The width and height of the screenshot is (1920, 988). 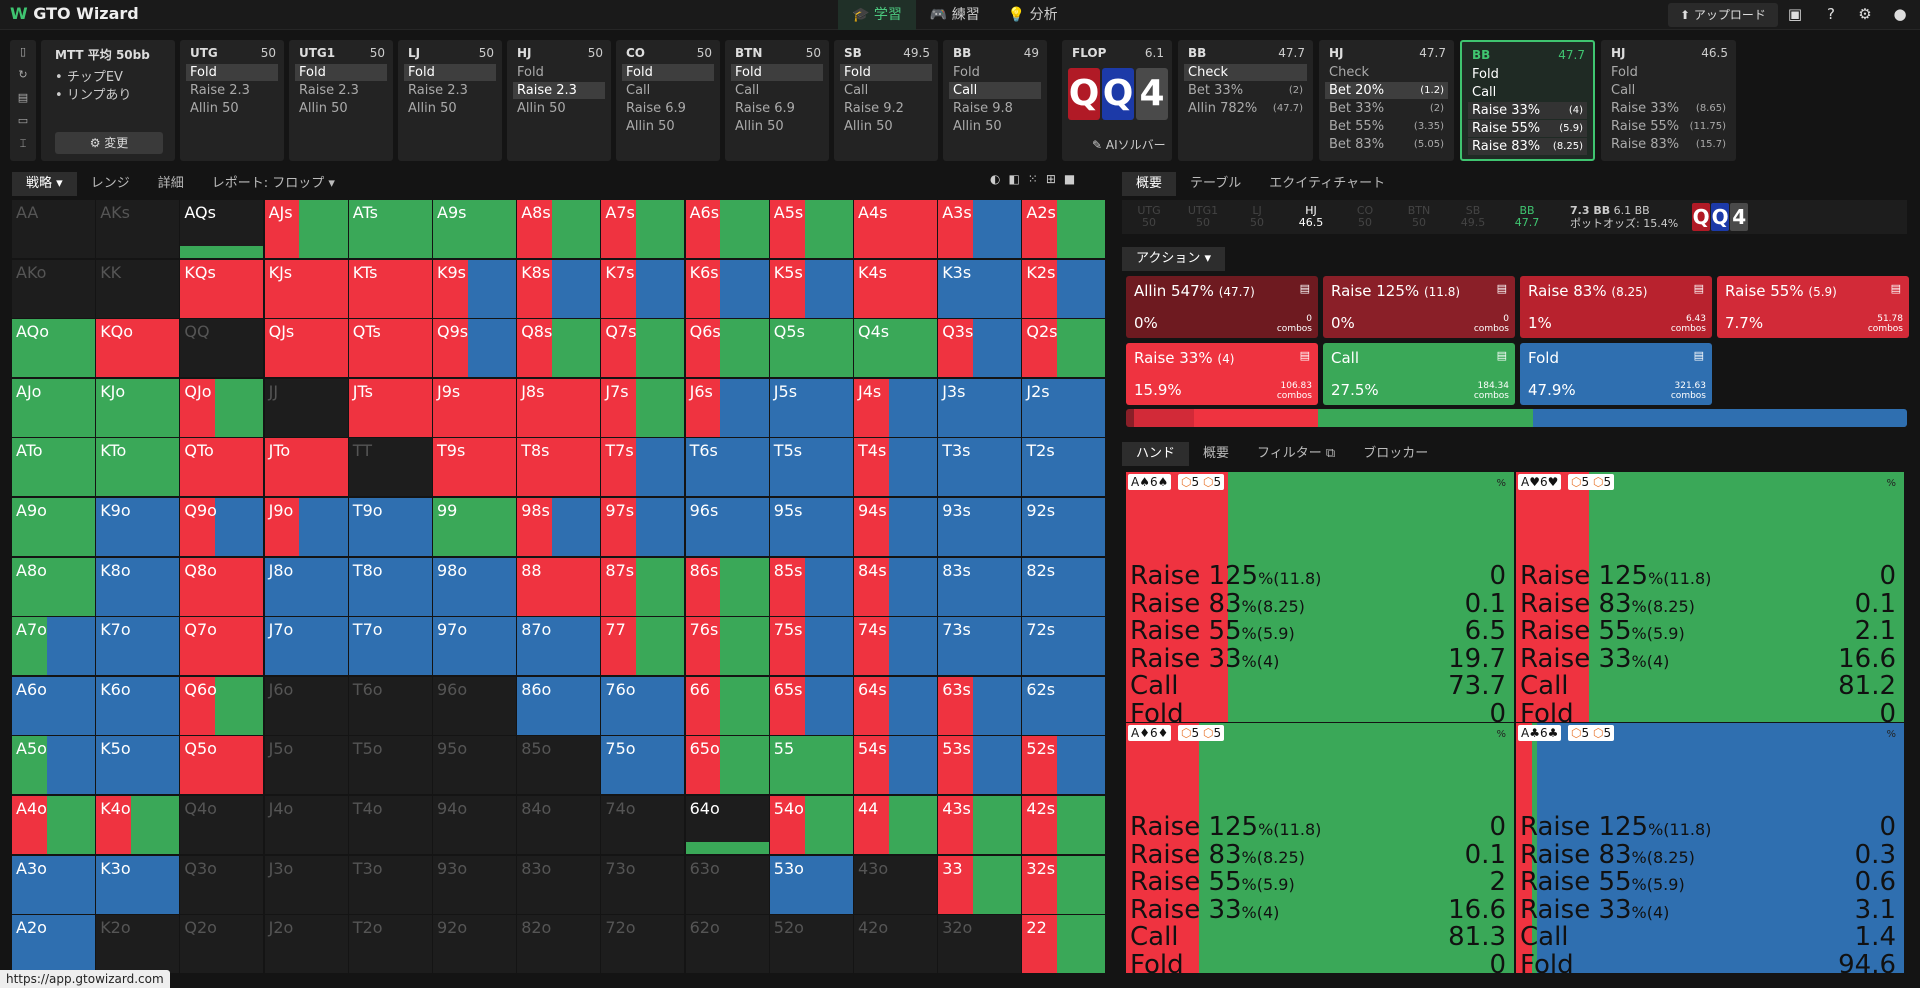 What do you see at coordinates (895, 348) in the screenshot?
I see `range-cell: Q4s` at bounding box center [895, 348].